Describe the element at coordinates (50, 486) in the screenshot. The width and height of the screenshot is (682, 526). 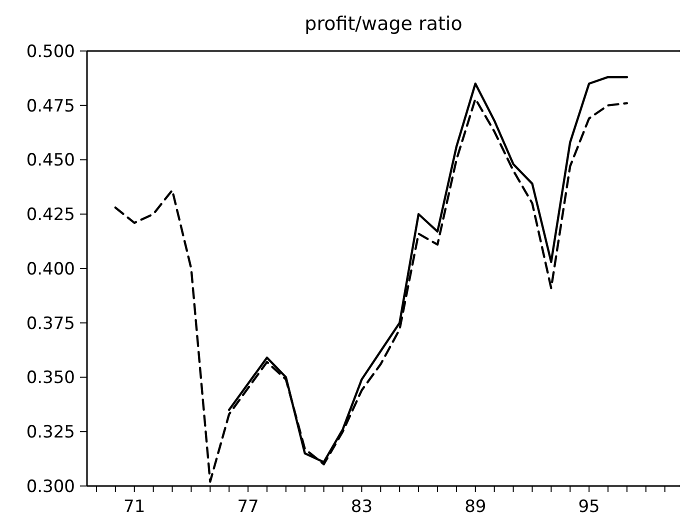
I see `y-tick-label: 0.300` at that location.